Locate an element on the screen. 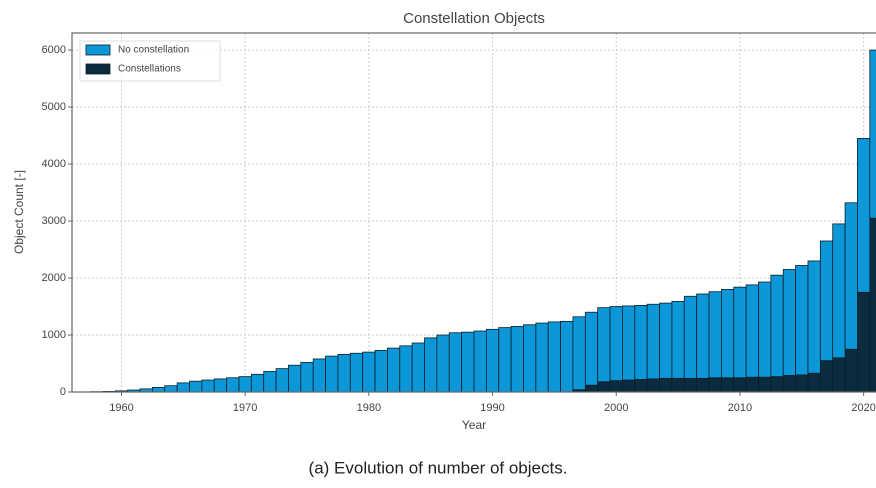 The width and height of the screenshot is (876, 488). x-axis-label: Year is located at coordinates (474, 425).